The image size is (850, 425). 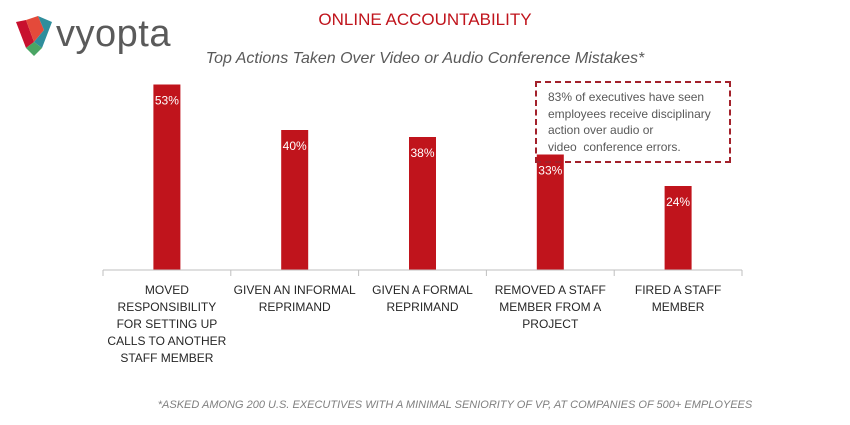 What do you see at coordinates (678, 290) in the screenshot?
I see `category-label: FIRED A STAFF` at bounding box center [678, 290].